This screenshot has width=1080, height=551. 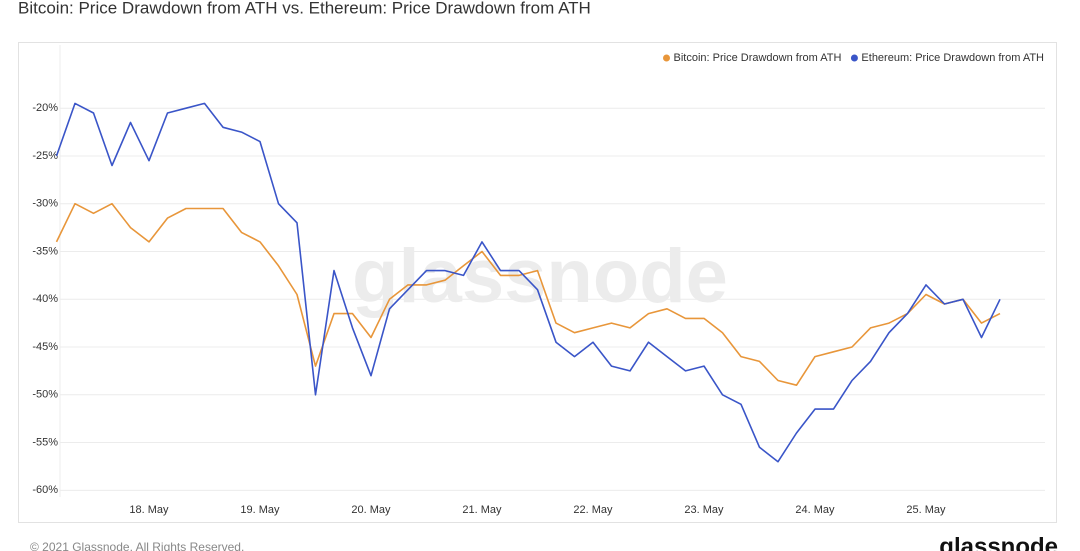 What do you see at coordinates (926, 510) in the screenshot?
I see `x-tick-label: 25. May` at bounding box center [926, 510].